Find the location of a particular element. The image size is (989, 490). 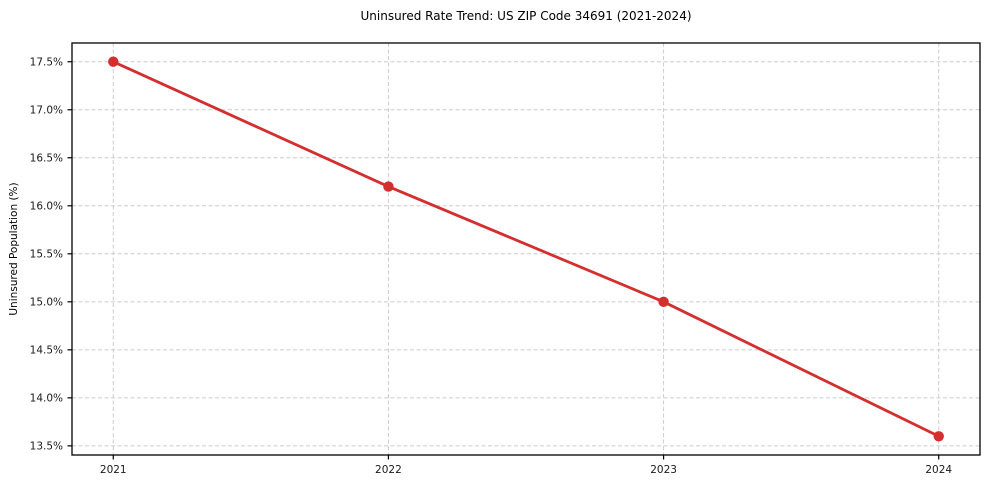

y-tick-label: 16.0% is located at coordinates (46, 207).